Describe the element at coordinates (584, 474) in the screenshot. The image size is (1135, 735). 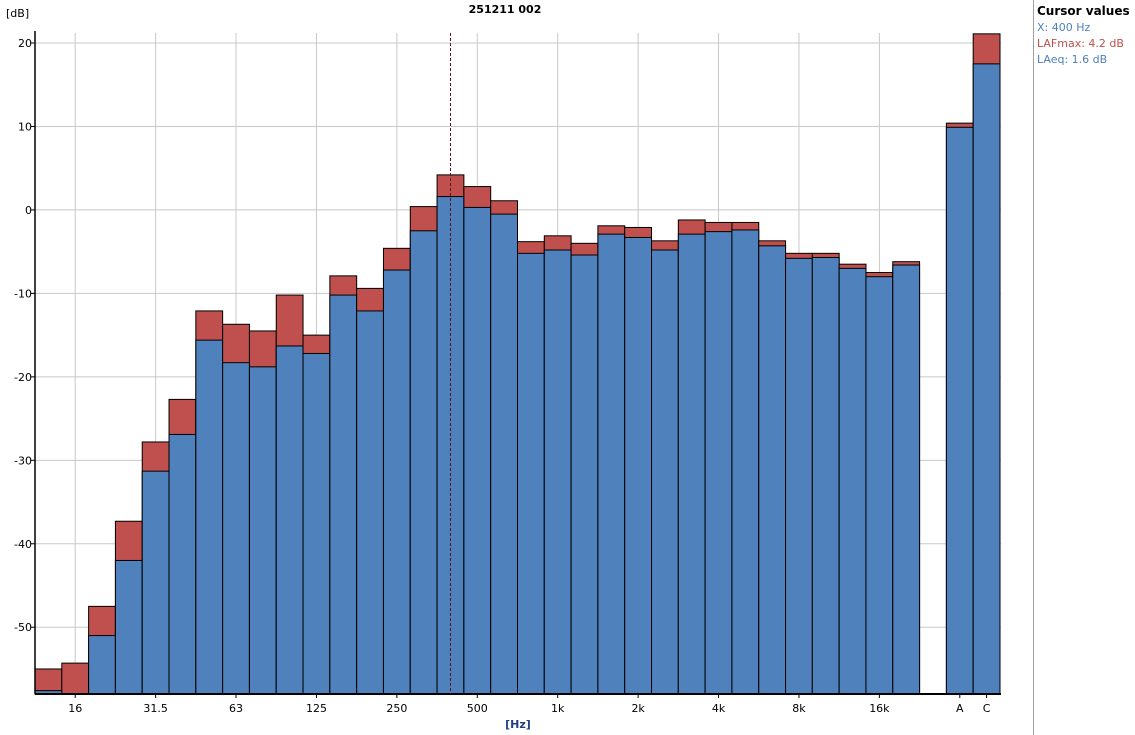
I see `bar-laeq-1.25k` at that location.